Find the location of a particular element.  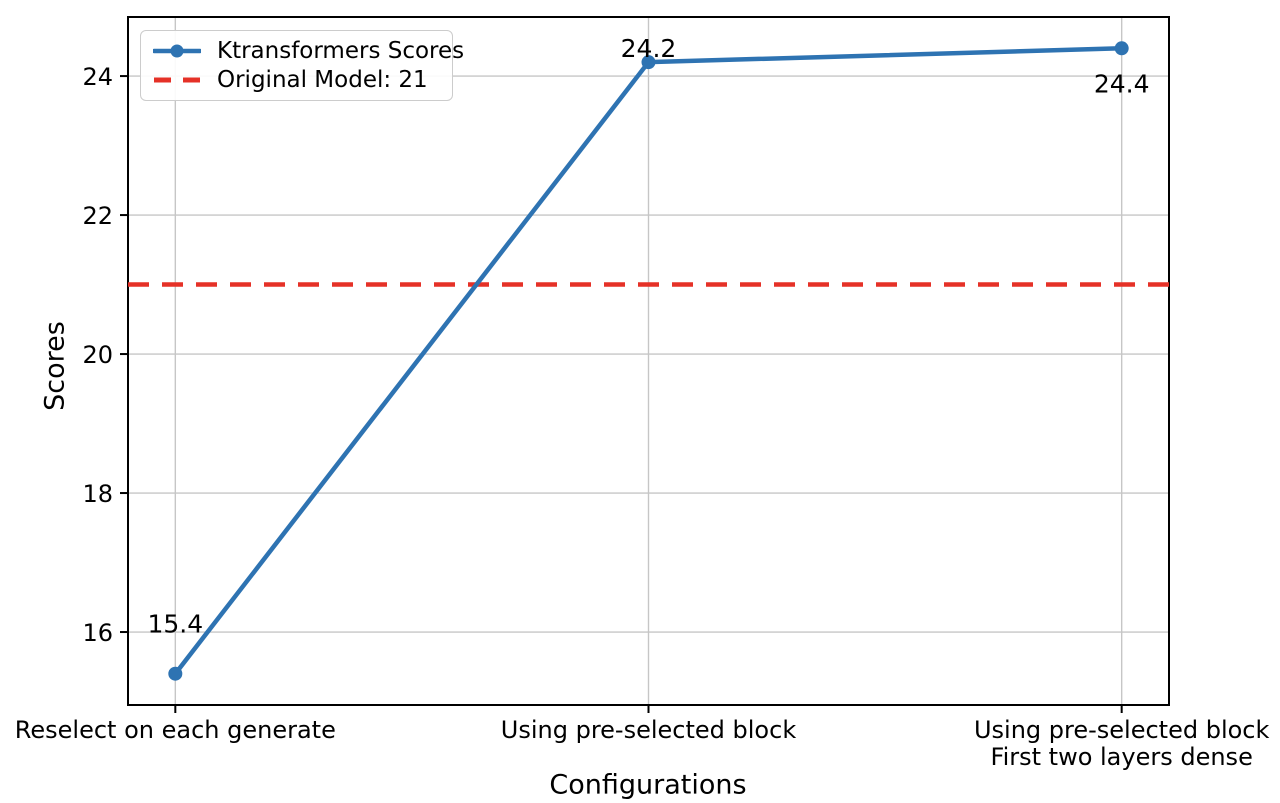

legend-item-reference: Original Model: 21 is located at coordinates (296, 79).